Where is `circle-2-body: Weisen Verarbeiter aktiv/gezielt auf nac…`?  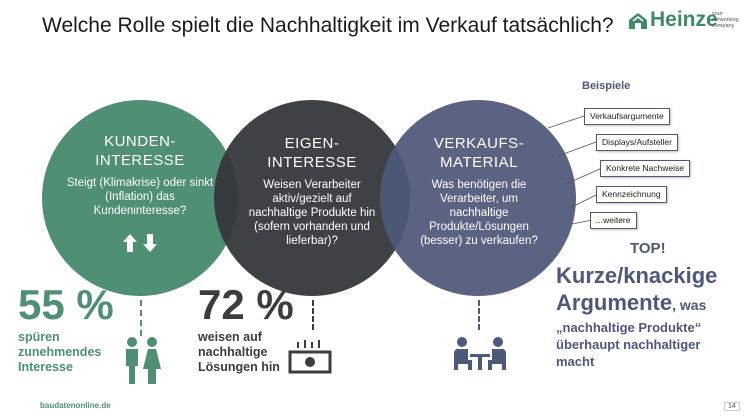 circle-2-body: Weisen Verarbeiter aktiv/gezielt auf nac… is located at coordinates (312, 213).